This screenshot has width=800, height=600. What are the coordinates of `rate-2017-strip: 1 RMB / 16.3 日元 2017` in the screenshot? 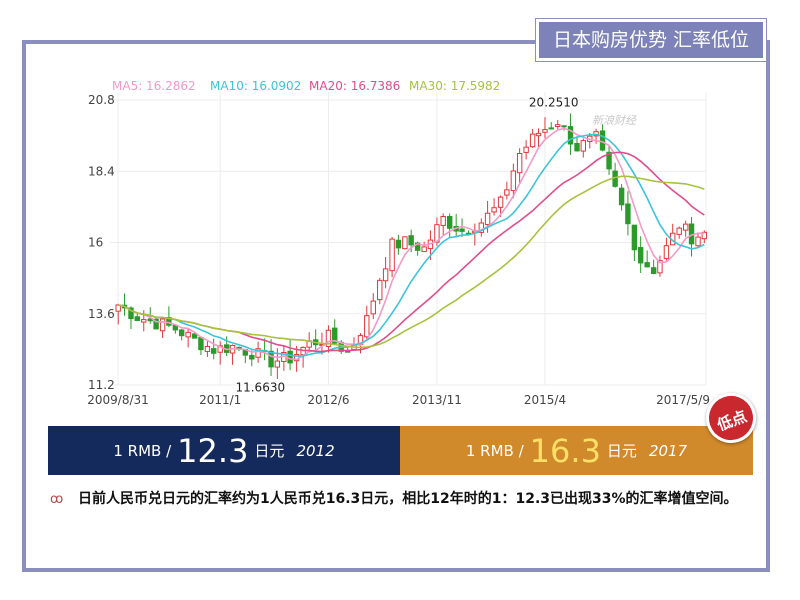 It's located at (576, 450).